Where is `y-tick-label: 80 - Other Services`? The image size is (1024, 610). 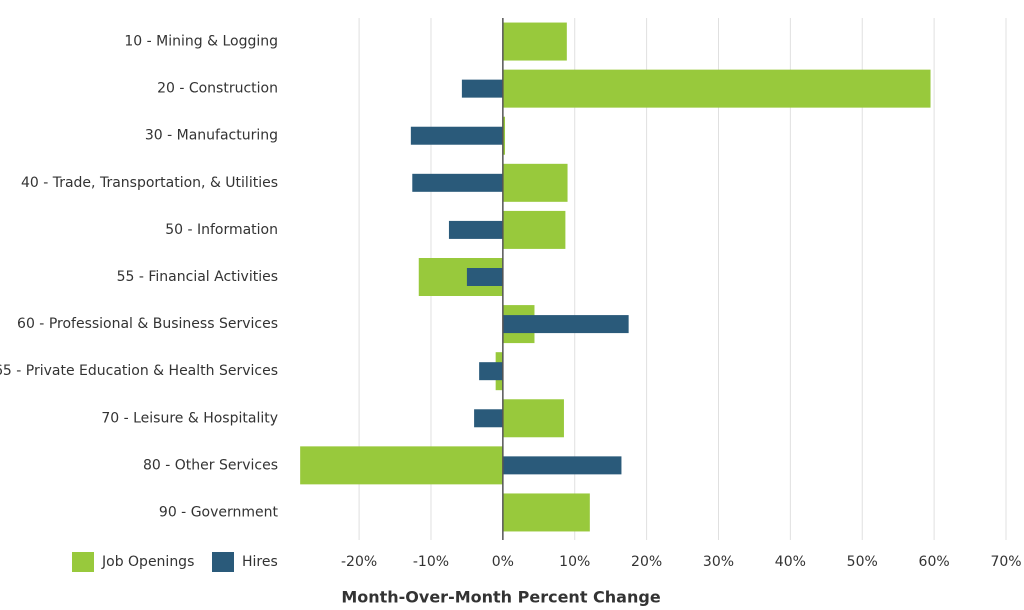
y-tick-label: 80 - Other Services is located at coordinates (210, 465).